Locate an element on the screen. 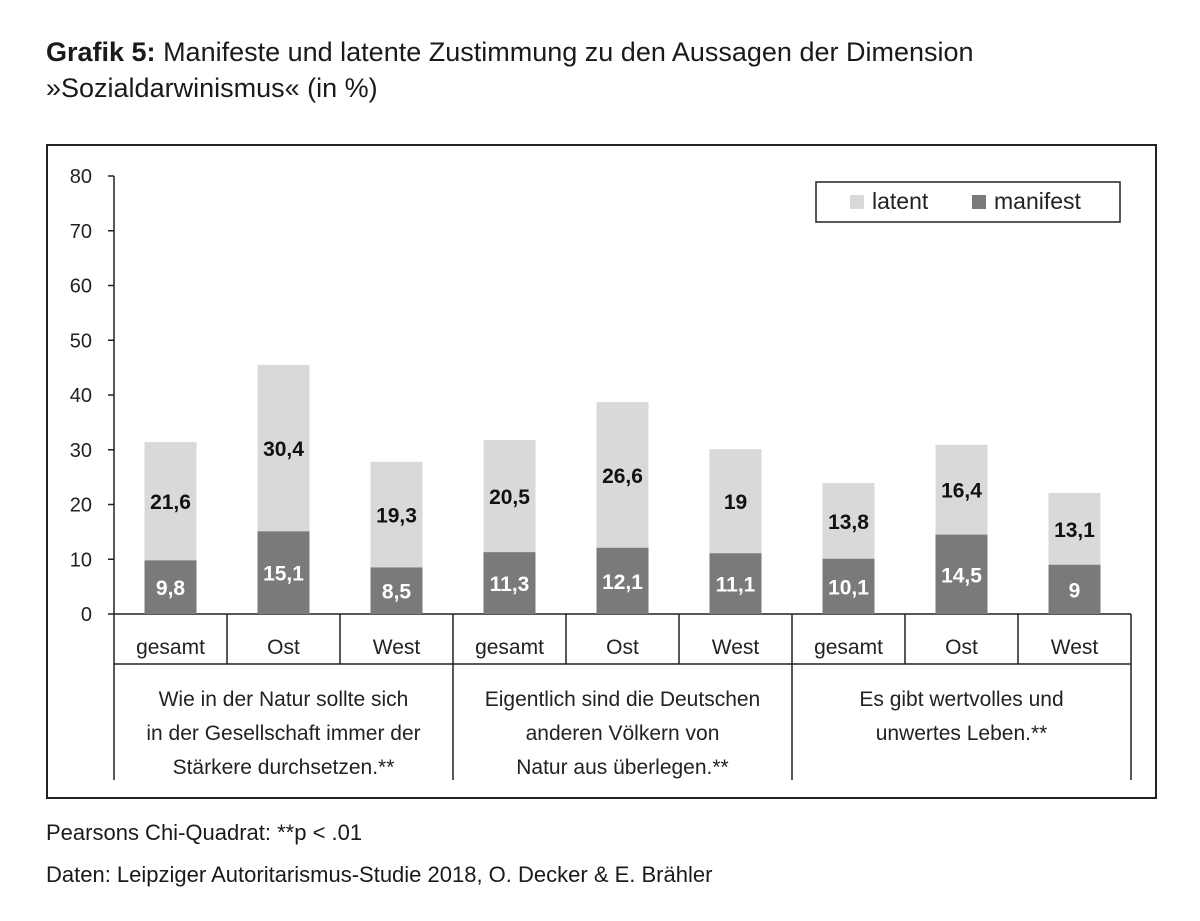 Image resolution: width=1200 pixels, height=921 pixels. legend-swatch-manifest is located at coordinates (979, 202).